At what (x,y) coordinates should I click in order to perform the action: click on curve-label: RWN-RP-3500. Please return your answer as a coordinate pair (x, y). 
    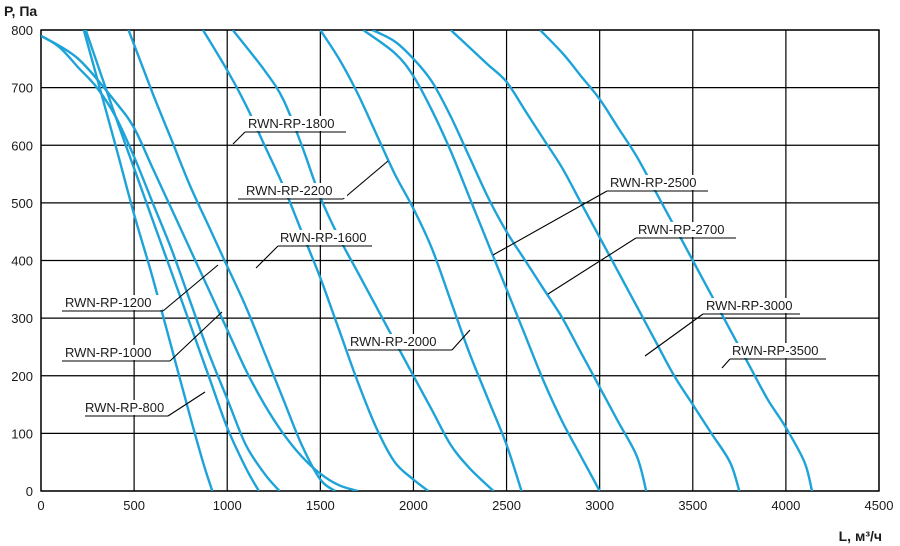
    Looking at the image, I should click on (775, 350).